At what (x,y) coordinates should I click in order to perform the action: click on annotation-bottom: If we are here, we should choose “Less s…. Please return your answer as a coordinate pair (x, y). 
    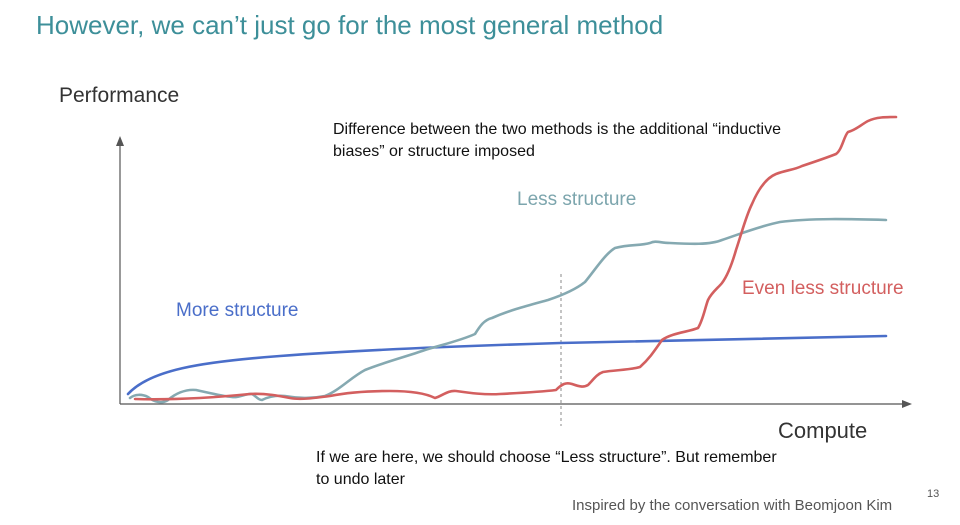
    Looking at the image, I should click on (546, 468).